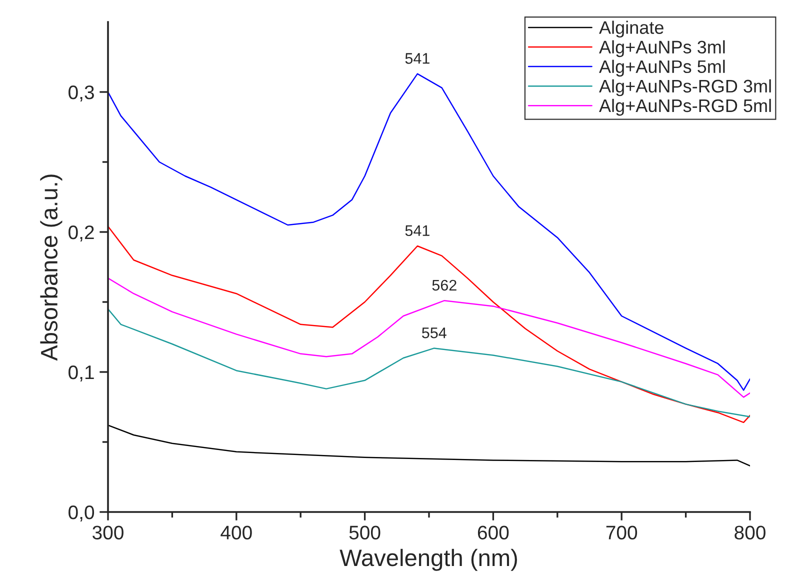 The image size is (790, 585). I want to click on y-tick-label: 0,1, so click(81, 373).